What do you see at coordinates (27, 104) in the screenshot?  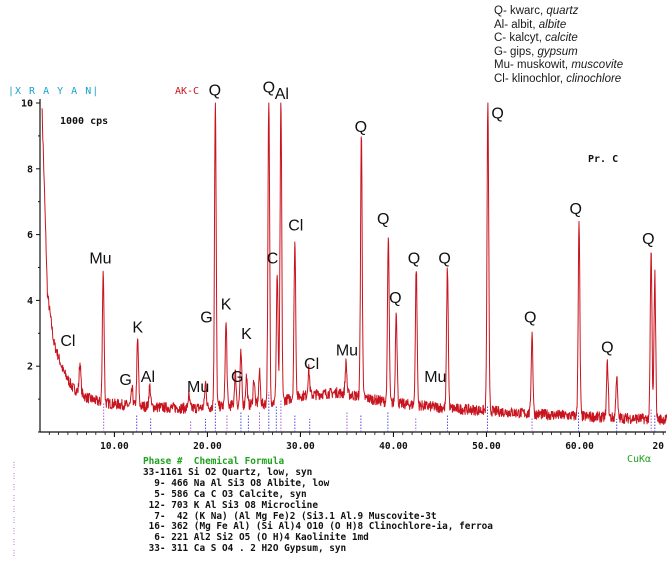 I see `y-tick-label: 10` at bounding box center [27, 104].